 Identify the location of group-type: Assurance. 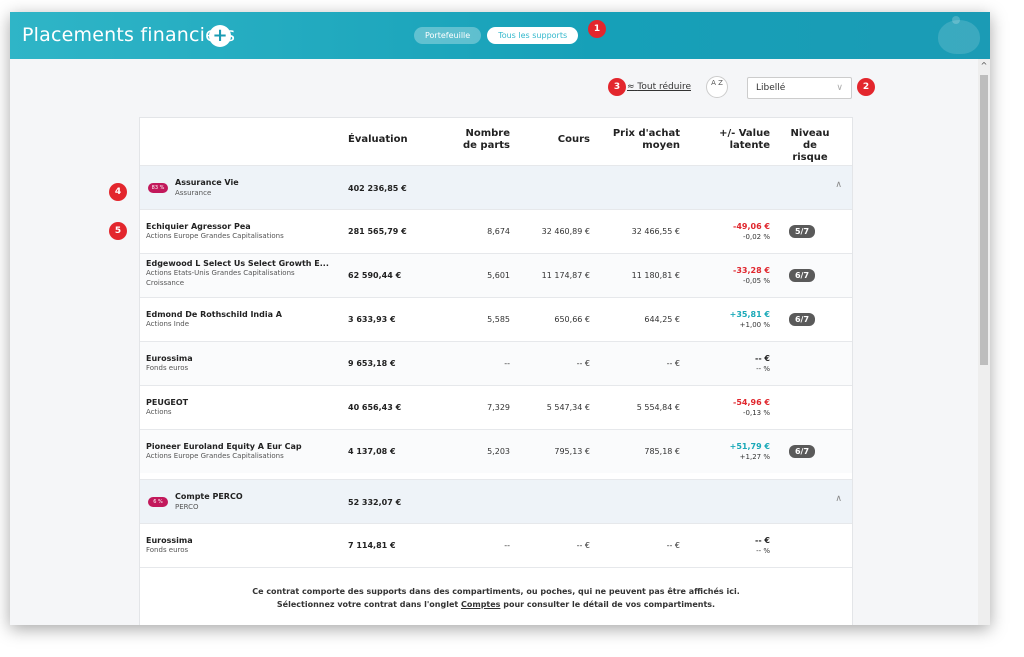
(193, 193).